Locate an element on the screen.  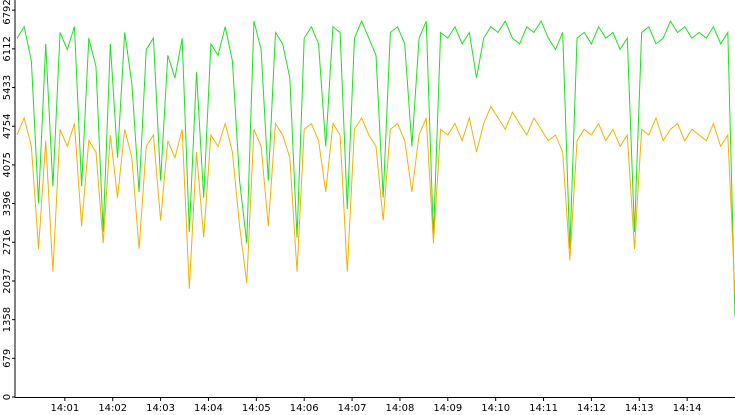
y-tick-label: 3396 is located at coordinates (7, 203).